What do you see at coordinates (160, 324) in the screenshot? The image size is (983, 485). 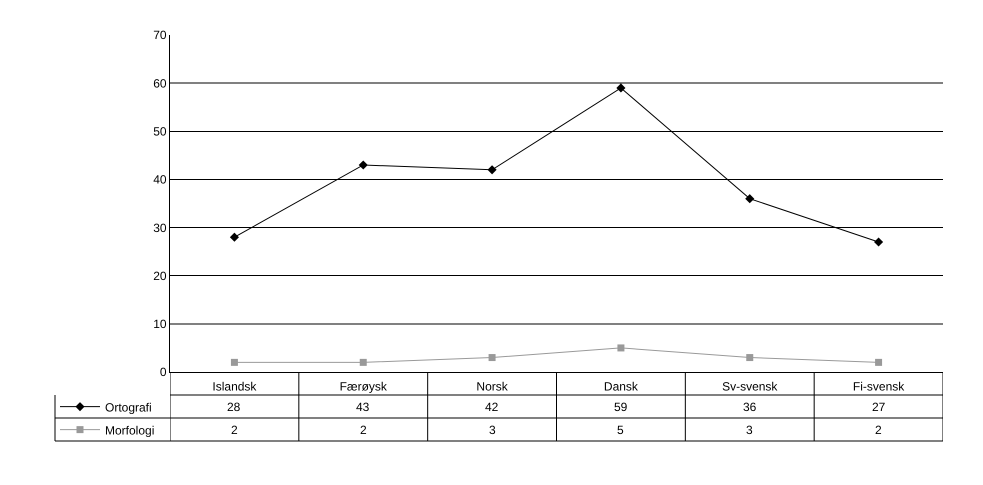 I see `y-tick-label: 10` at bounding box center [160, 324].